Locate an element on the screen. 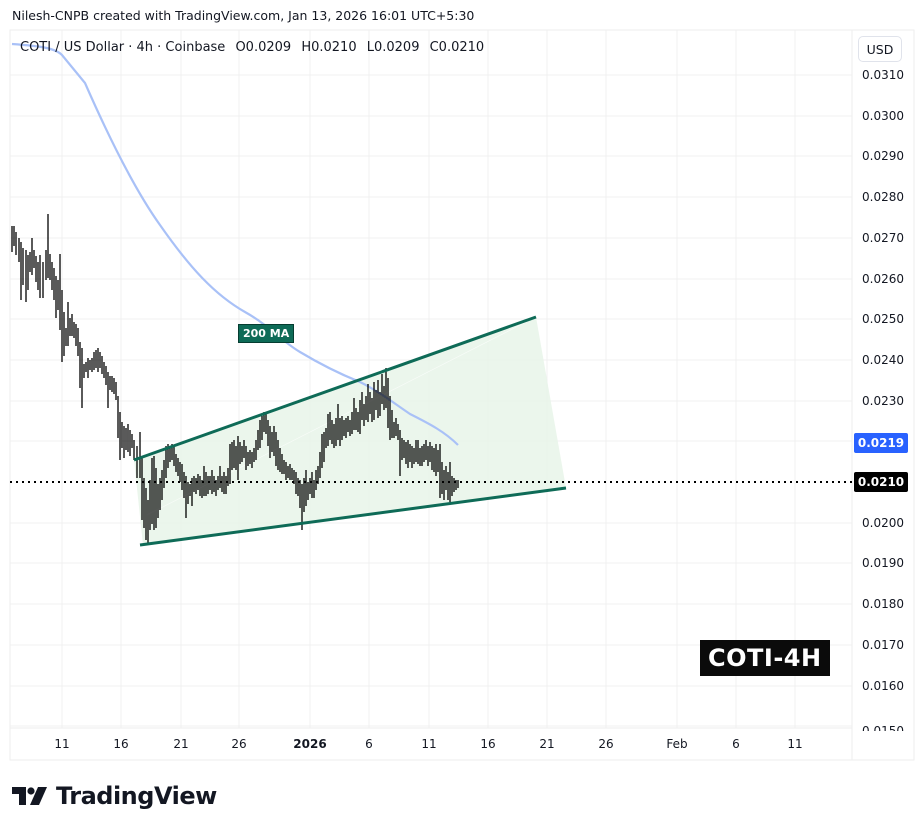  price-tick: 0.0170 is located at coordinates (883, 645).